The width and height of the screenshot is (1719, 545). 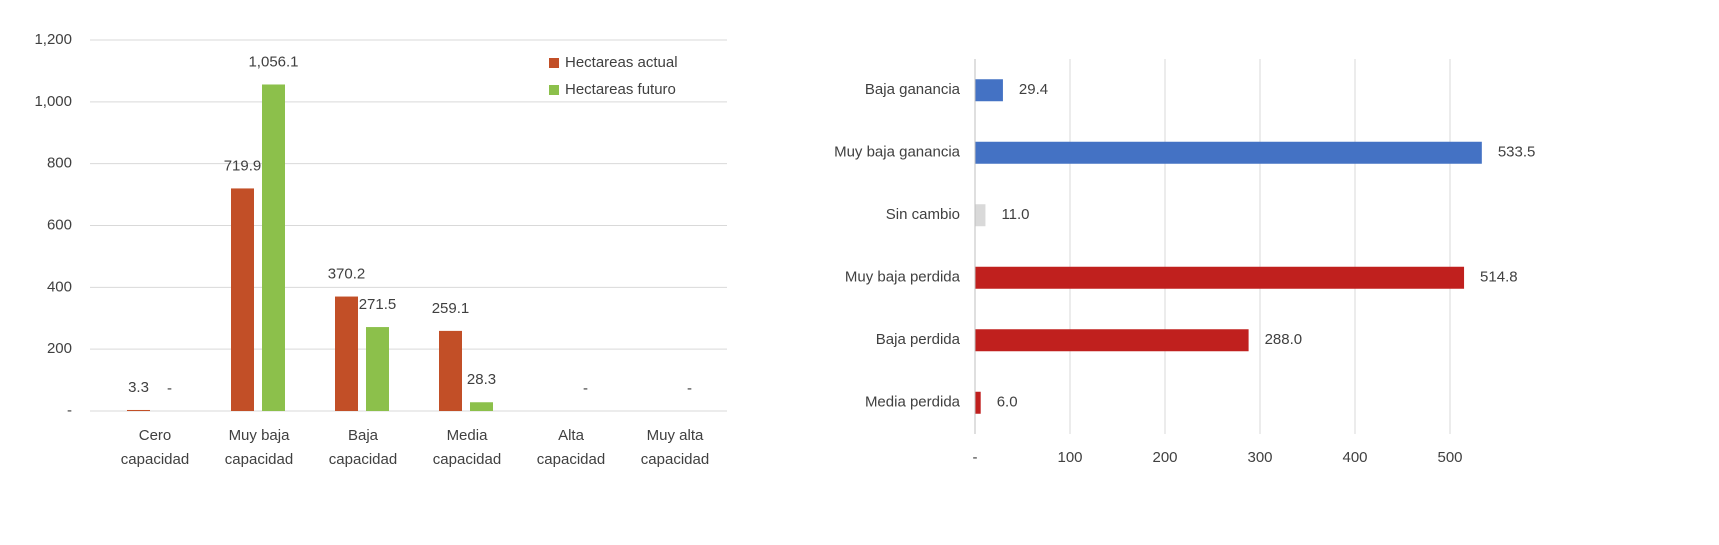 I want to click on data-label: 719.9, so click(x=243, y=165).